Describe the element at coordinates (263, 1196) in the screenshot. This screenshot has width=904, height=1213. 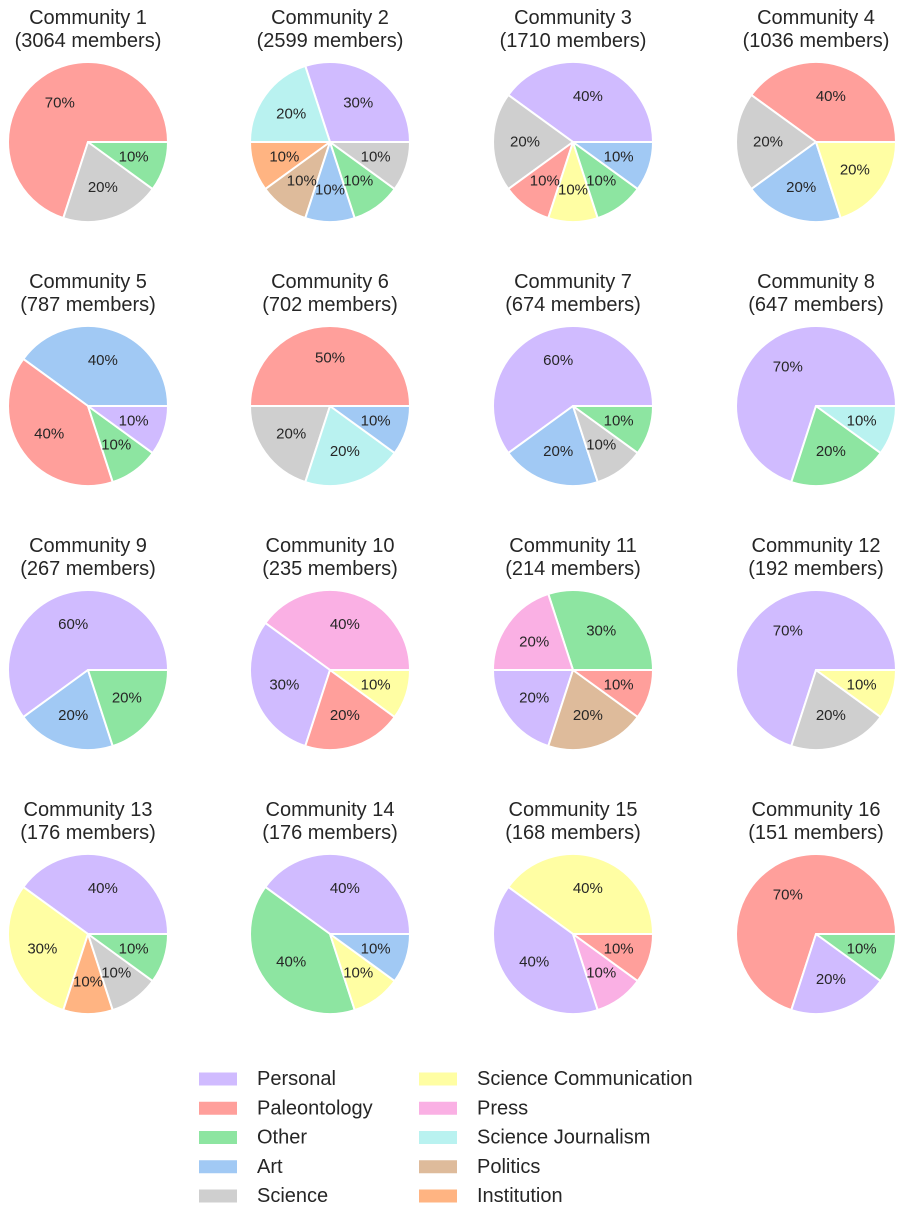
I see `legend-item-science: Science` at that location.